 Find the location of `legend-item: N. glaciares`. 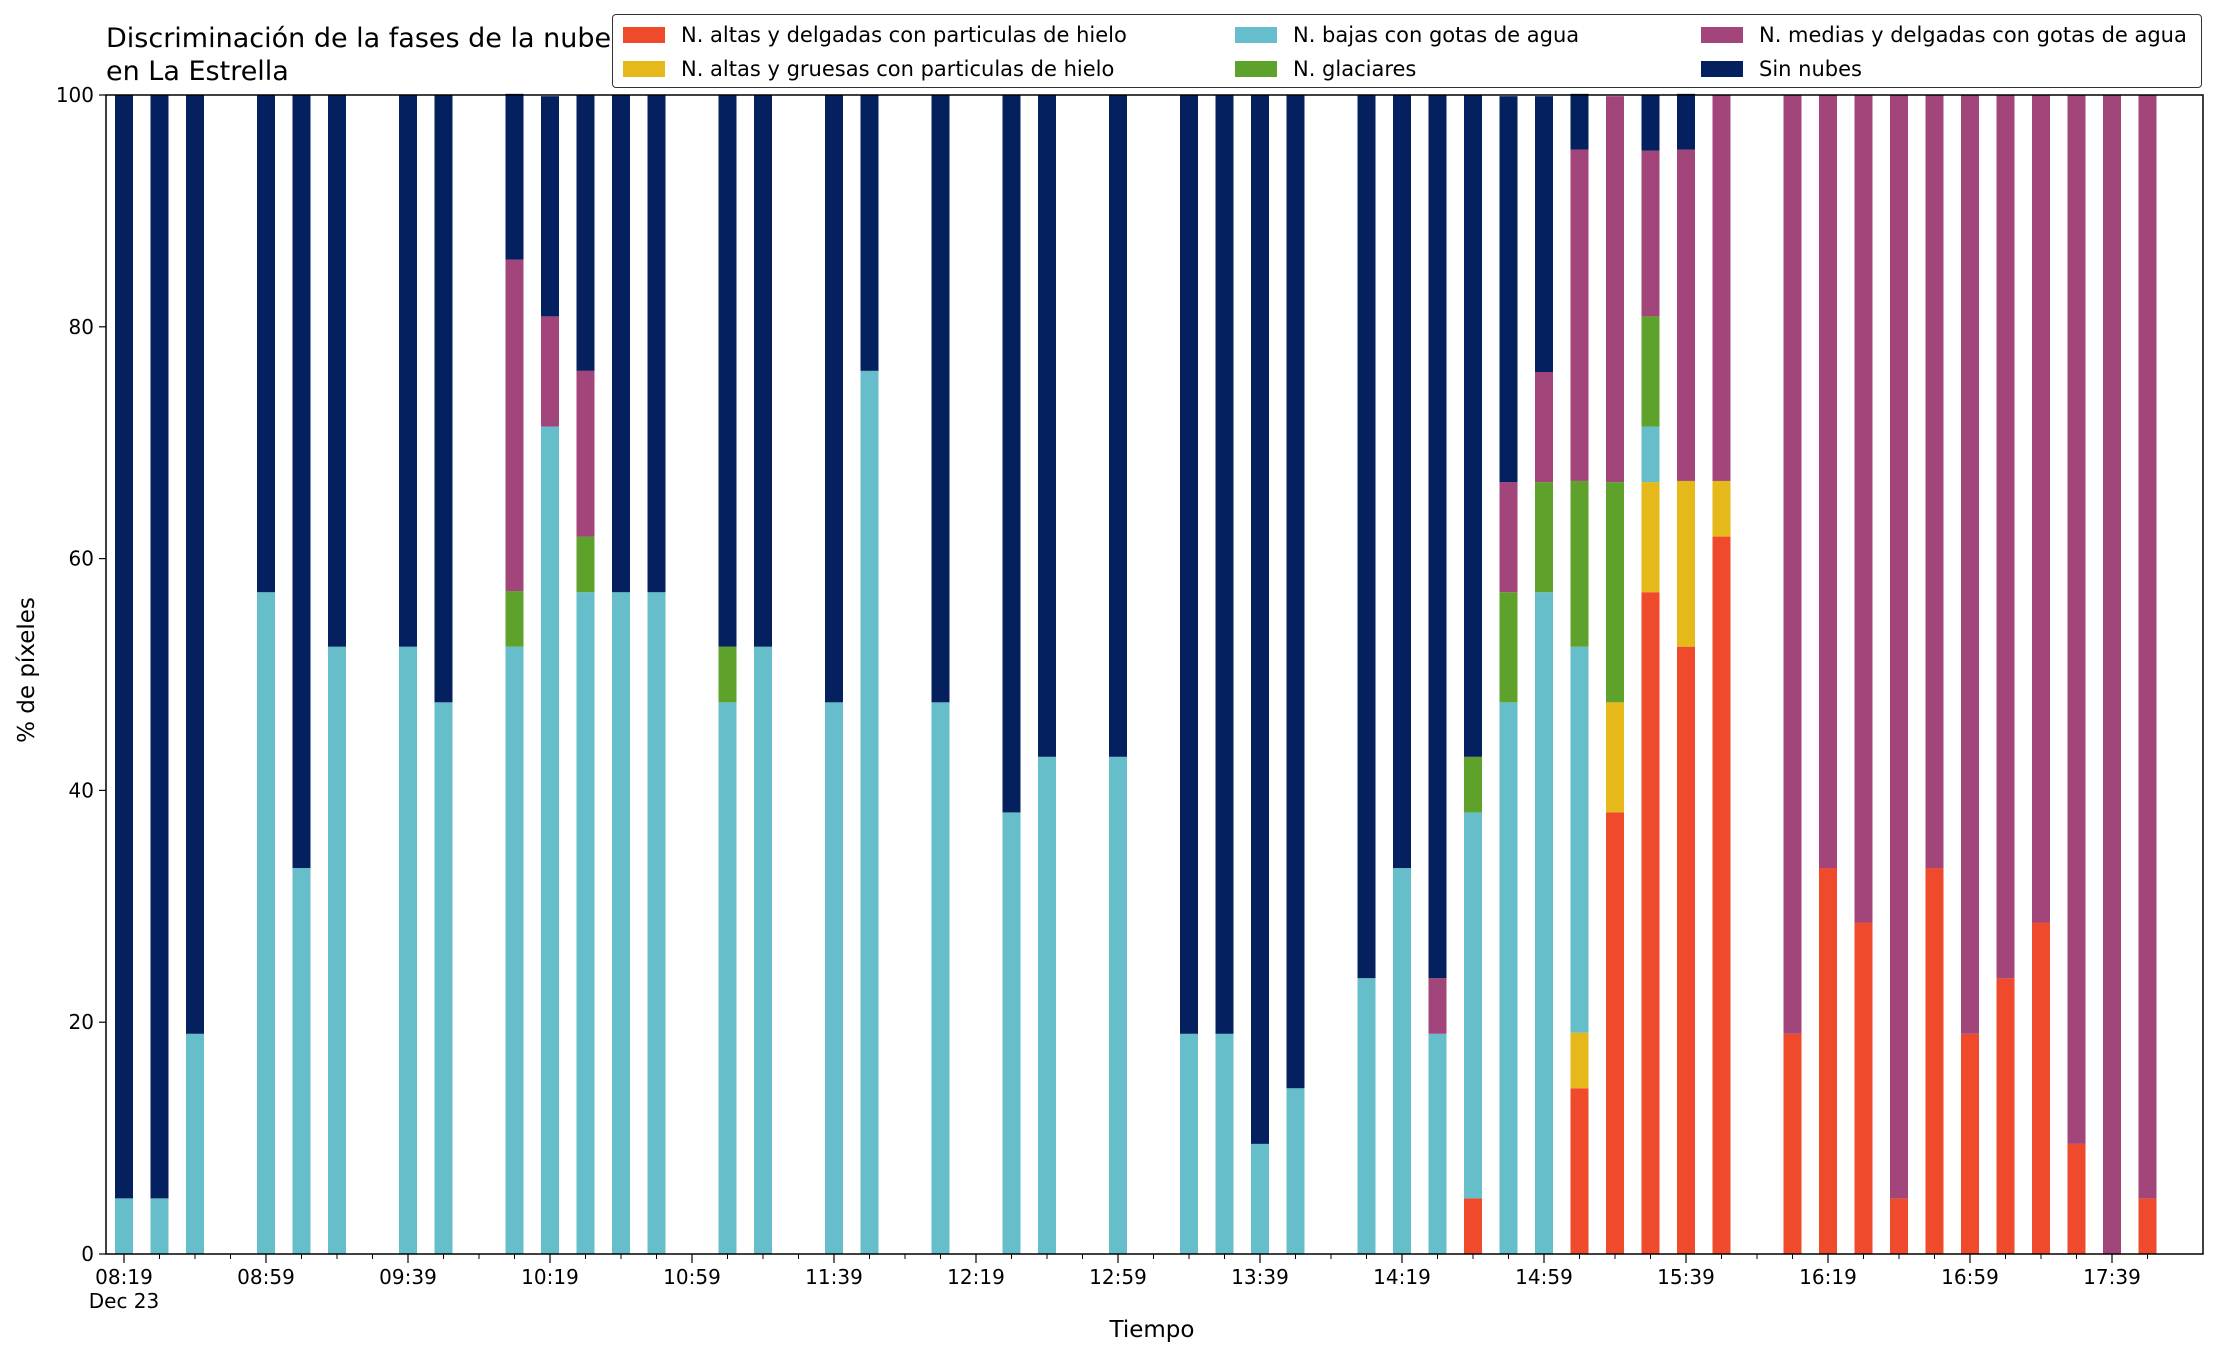

legend-item: N. glaciares is located at coordinates (1325, 69).